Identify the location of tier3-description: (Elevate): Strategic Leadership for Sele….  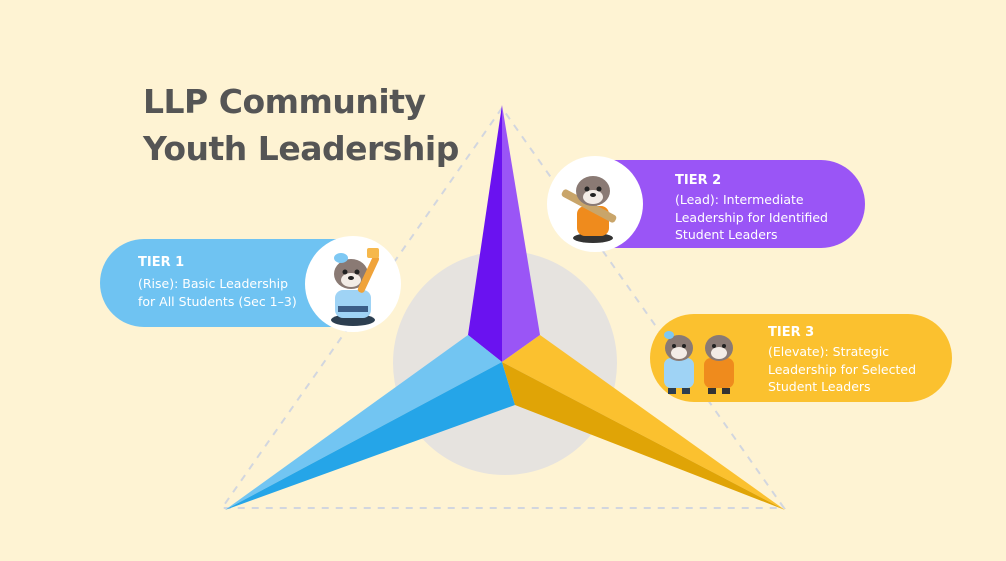
(842, 369).